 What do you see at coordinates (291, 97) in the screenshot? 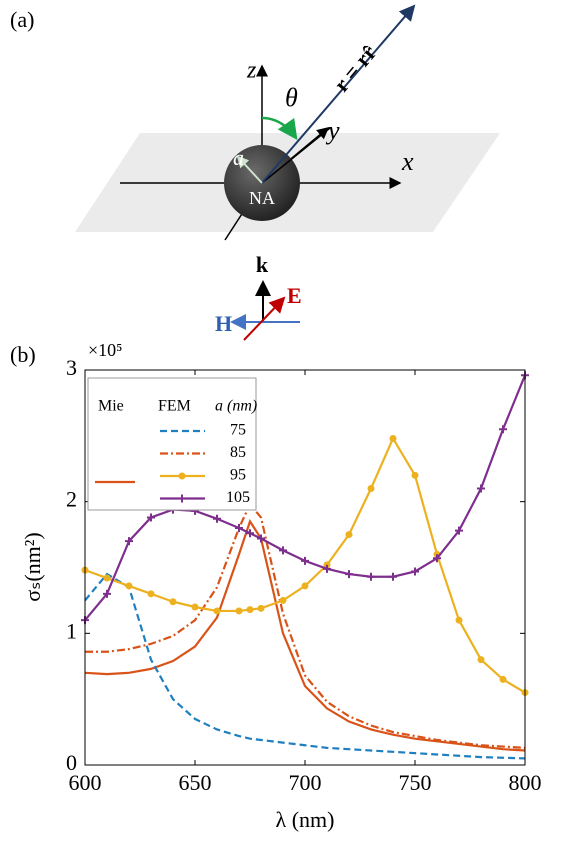
I see `label-theta: θ` at bounding box center [291, 97].